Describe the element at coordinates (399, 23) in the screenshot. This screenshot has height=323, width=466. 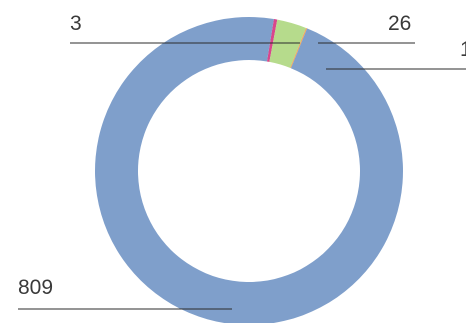
I see `data-label-26: 26` at that location.